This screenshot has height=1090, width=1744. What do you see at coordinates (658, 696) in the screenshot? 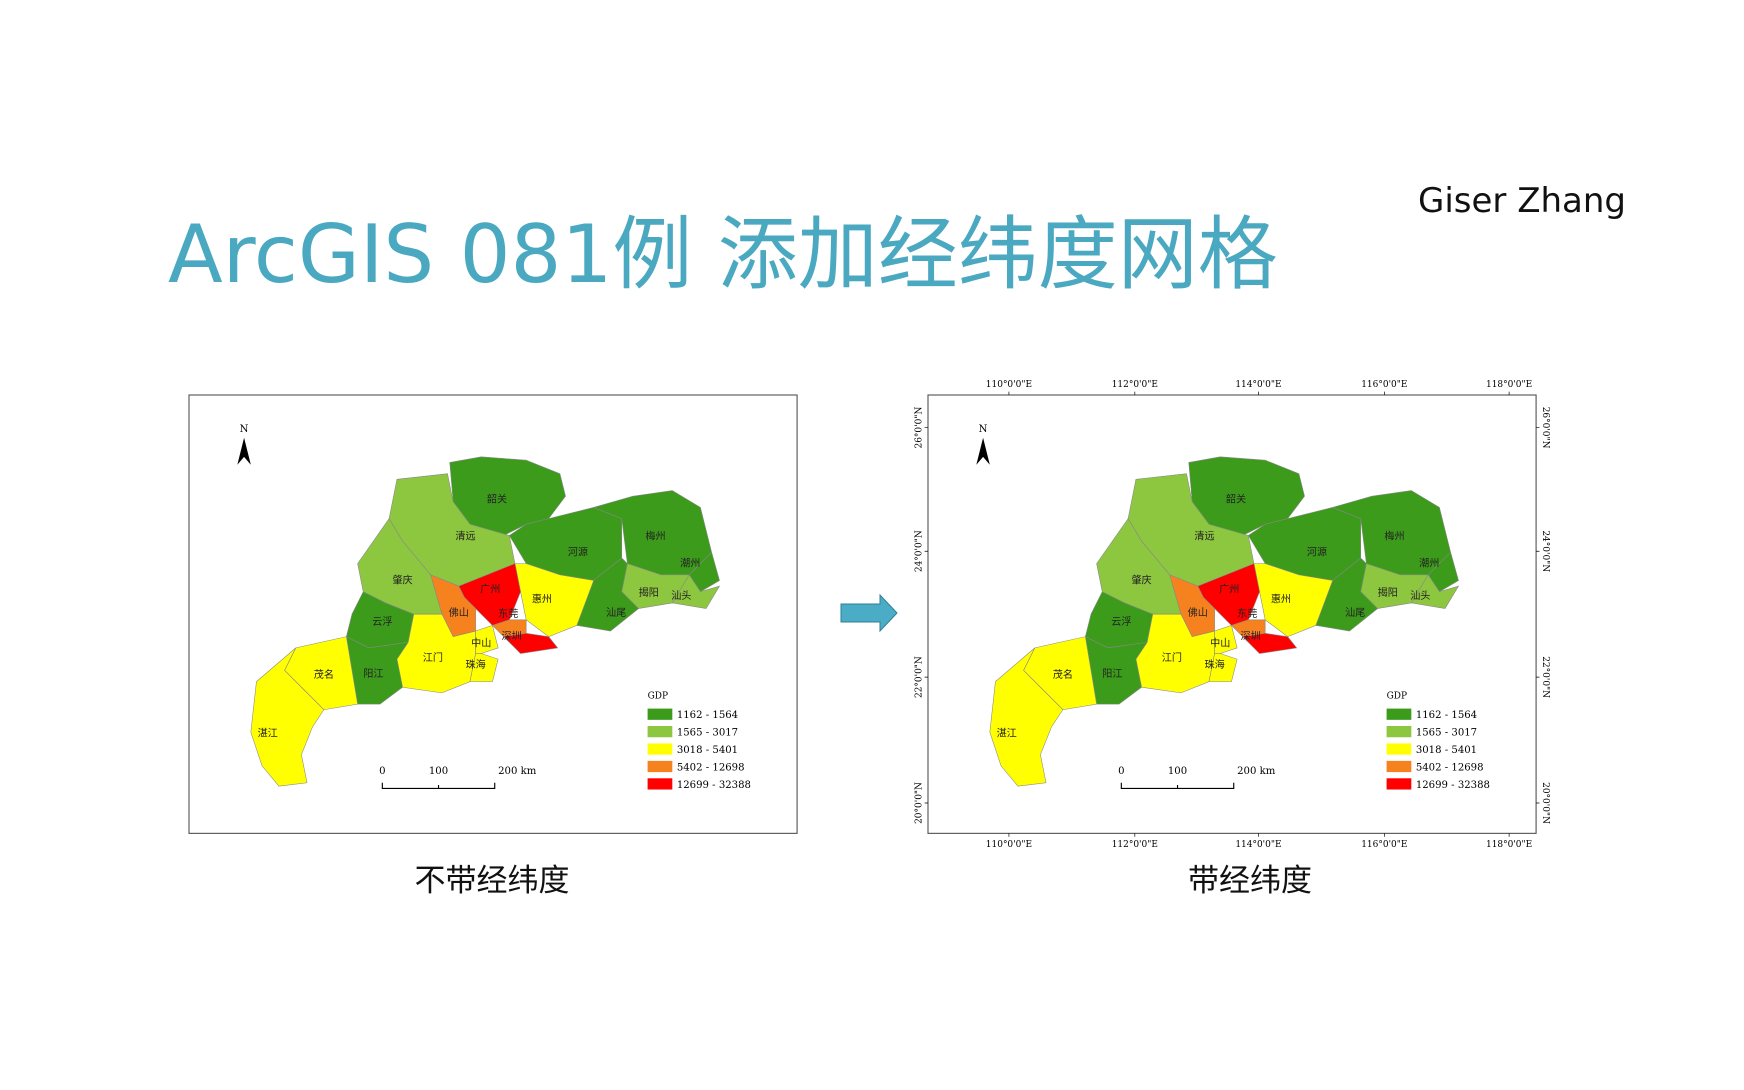
I see `legend-title: GDP` at bounding box center [658, 696].